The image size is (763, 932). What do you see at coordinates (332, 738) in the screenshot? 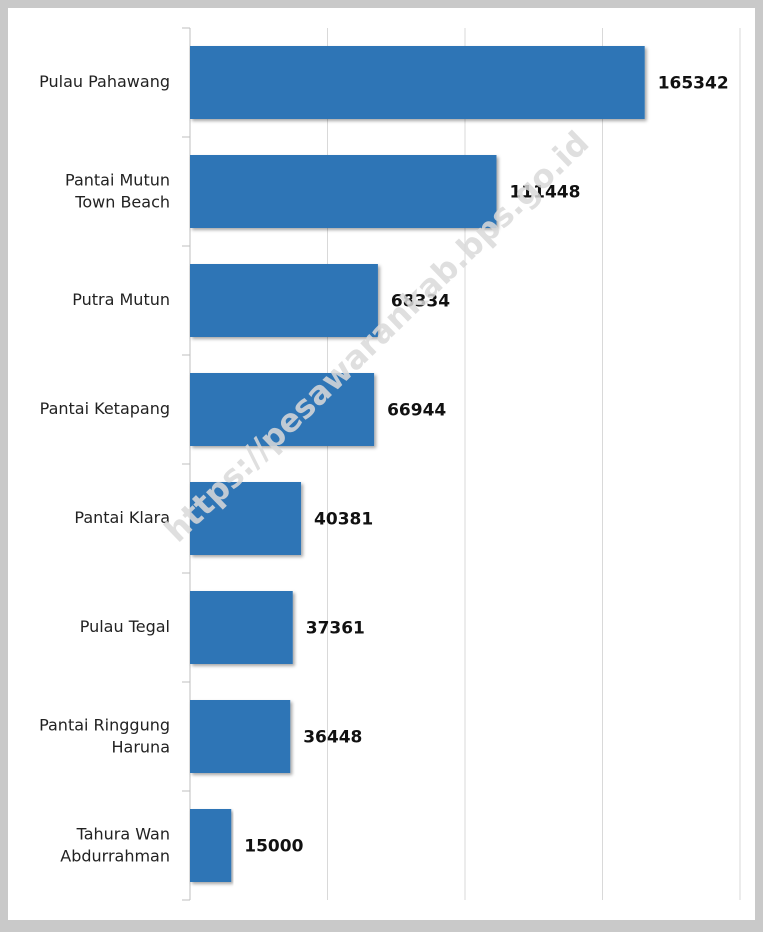
I see `value-label: 36448` at bounding box center [332, 738].